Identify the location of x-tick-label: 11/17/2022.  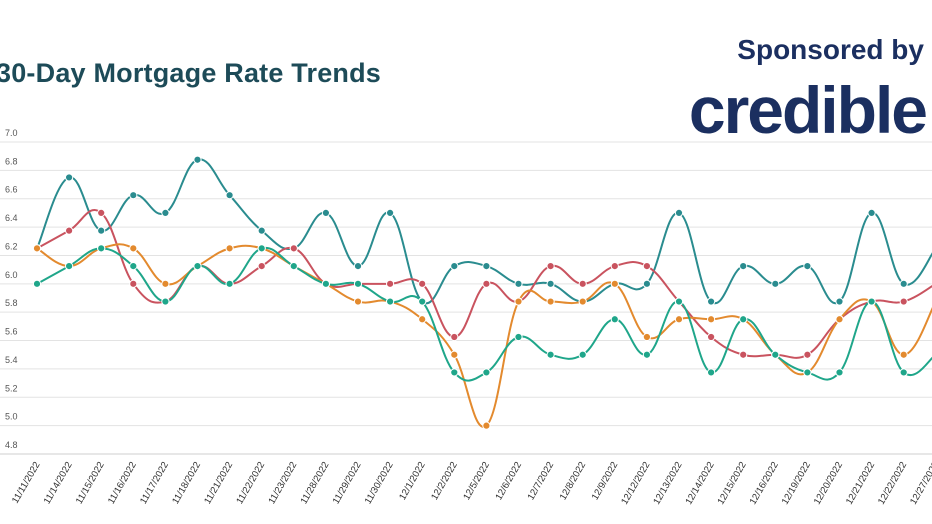
(154, 483).